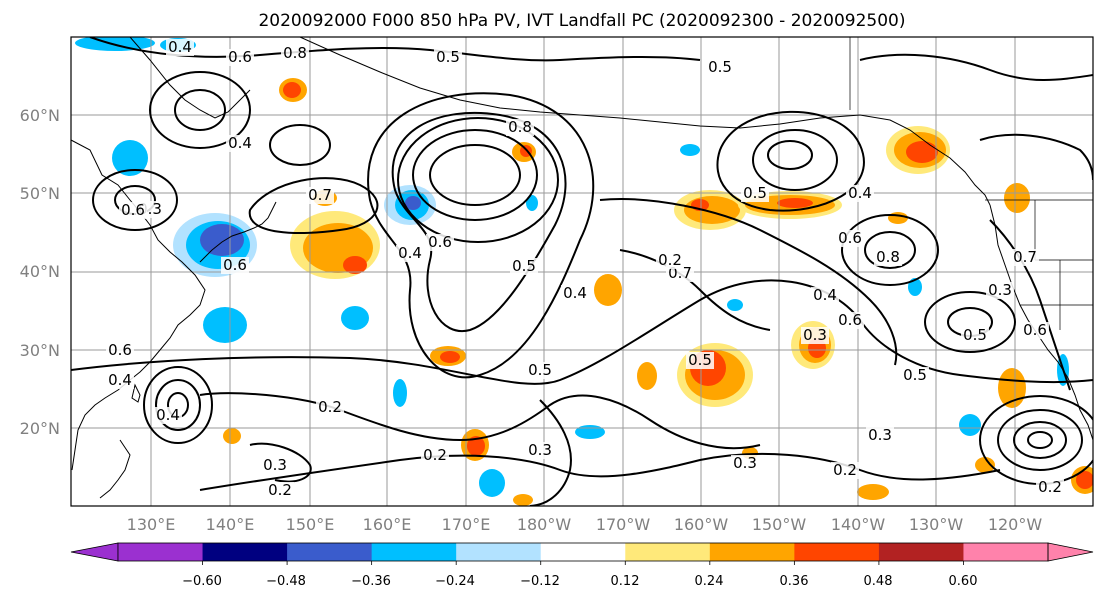  Describe the element at coordinates (701, 524) in the screenshot. I see `lon-tick-label: 160°W` at that location.